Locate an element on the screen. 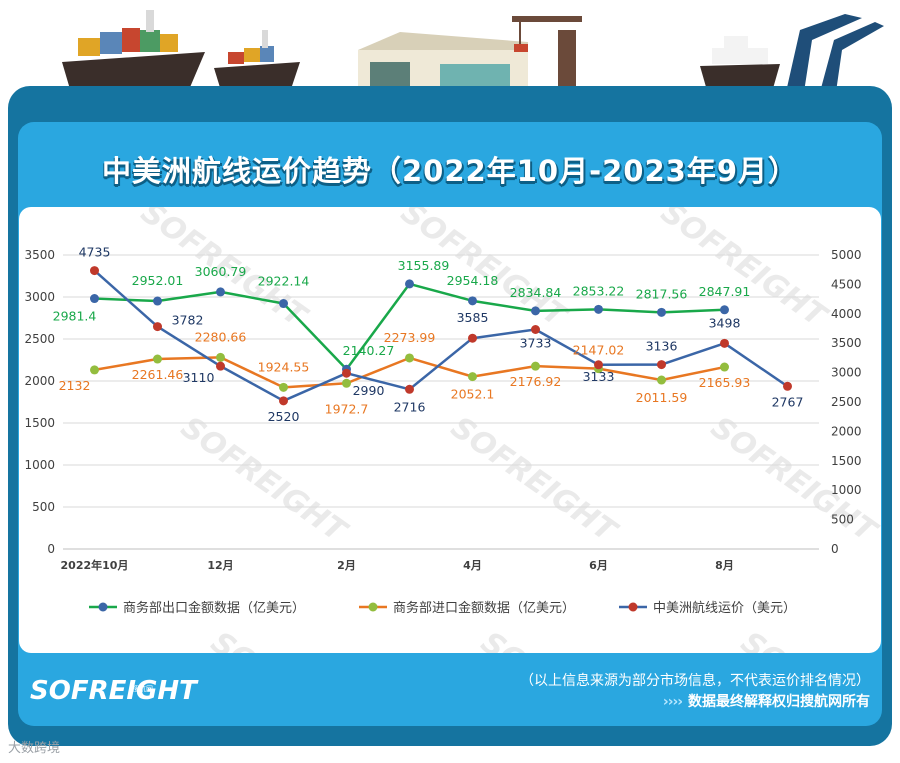  export-series-data-label: 2952.01 is located at coordinates (158, 280).